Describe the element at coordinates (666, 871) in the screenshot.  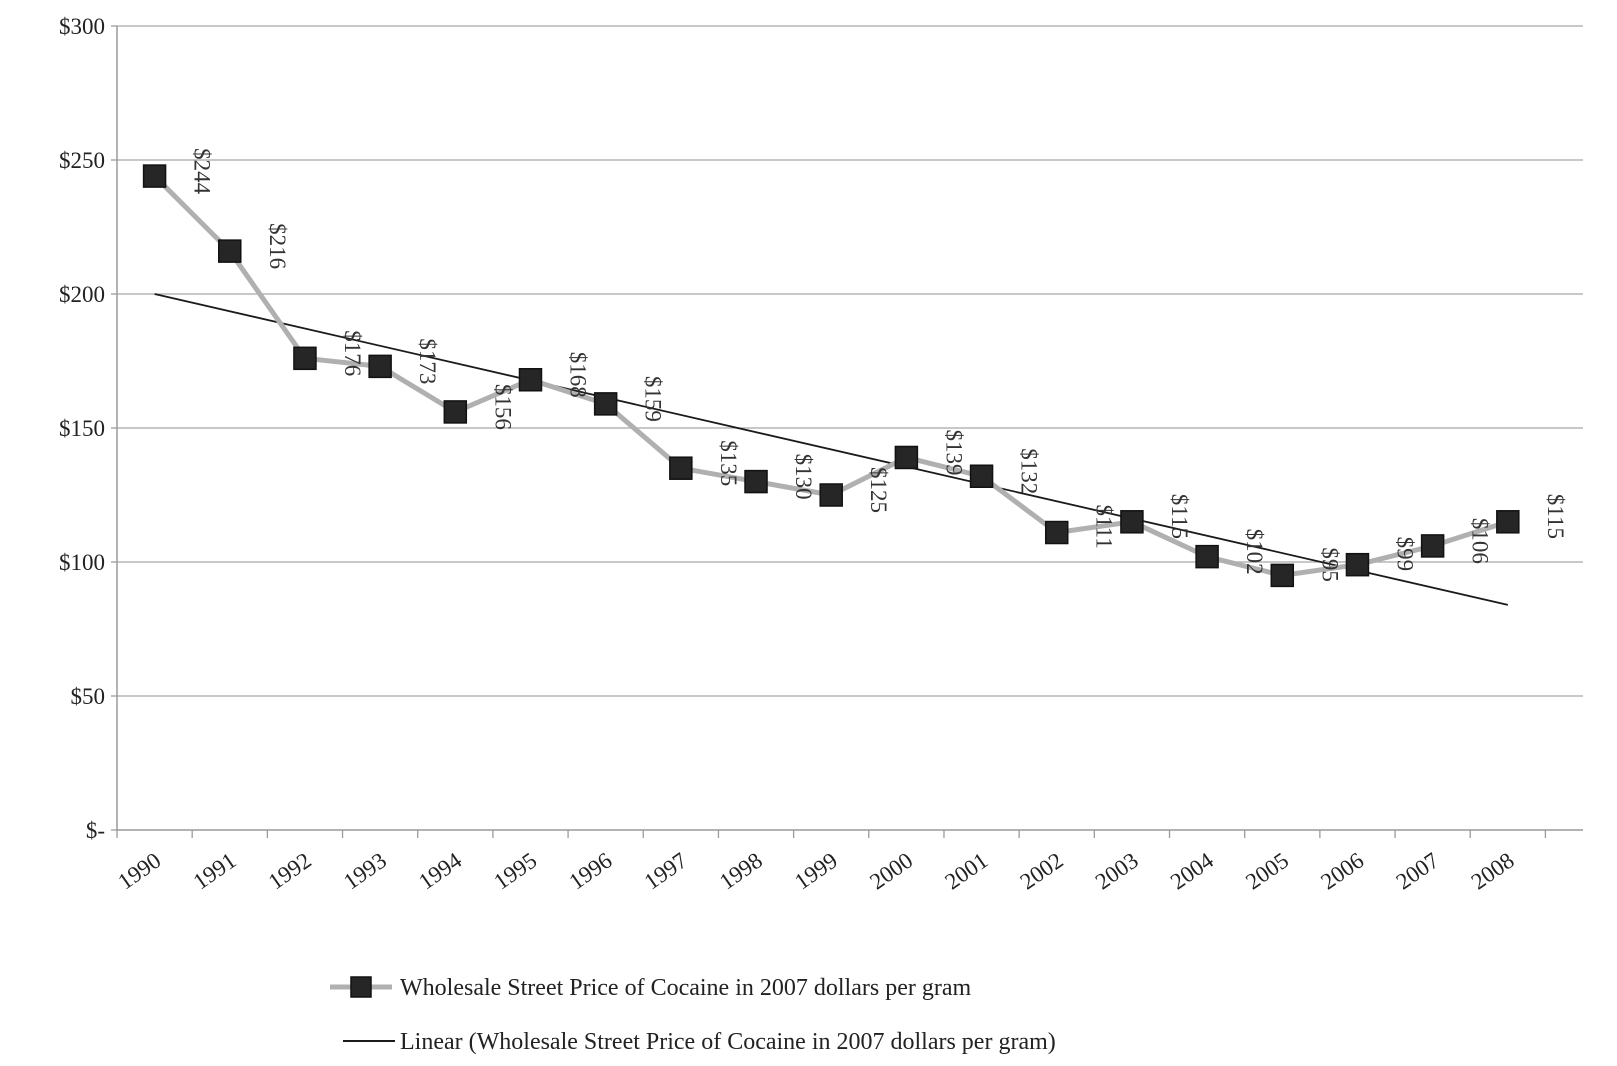
I see `x-tick-label: 1997` at that location.